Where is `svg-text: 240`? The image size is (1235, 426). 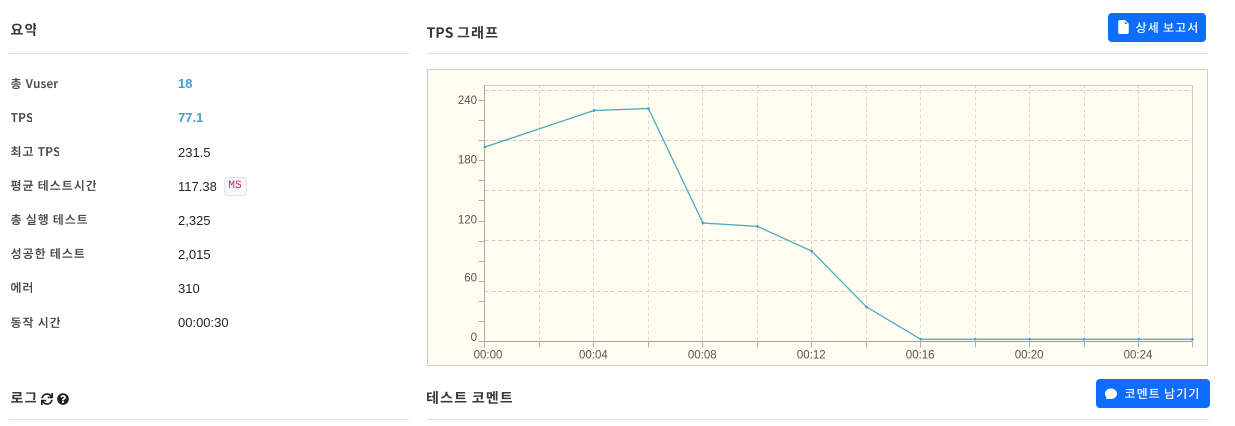 svg-text: 240 is located at coordinates (467, 101).